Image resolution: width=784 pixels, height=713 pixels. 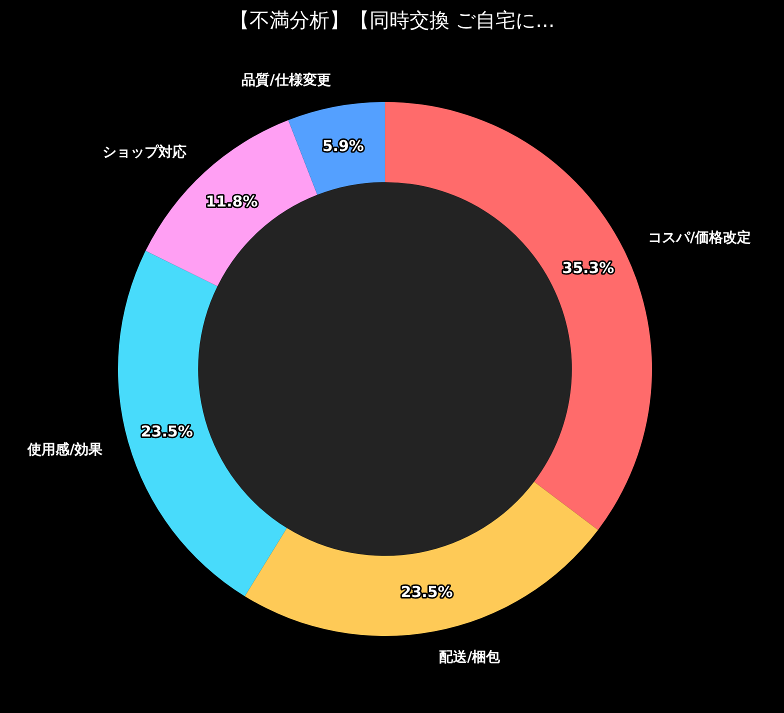 What do you see at coordinates (470, 658) in the screenshot?
I see `slice-label: 配送/梱包` at bounding box center [470, 658].